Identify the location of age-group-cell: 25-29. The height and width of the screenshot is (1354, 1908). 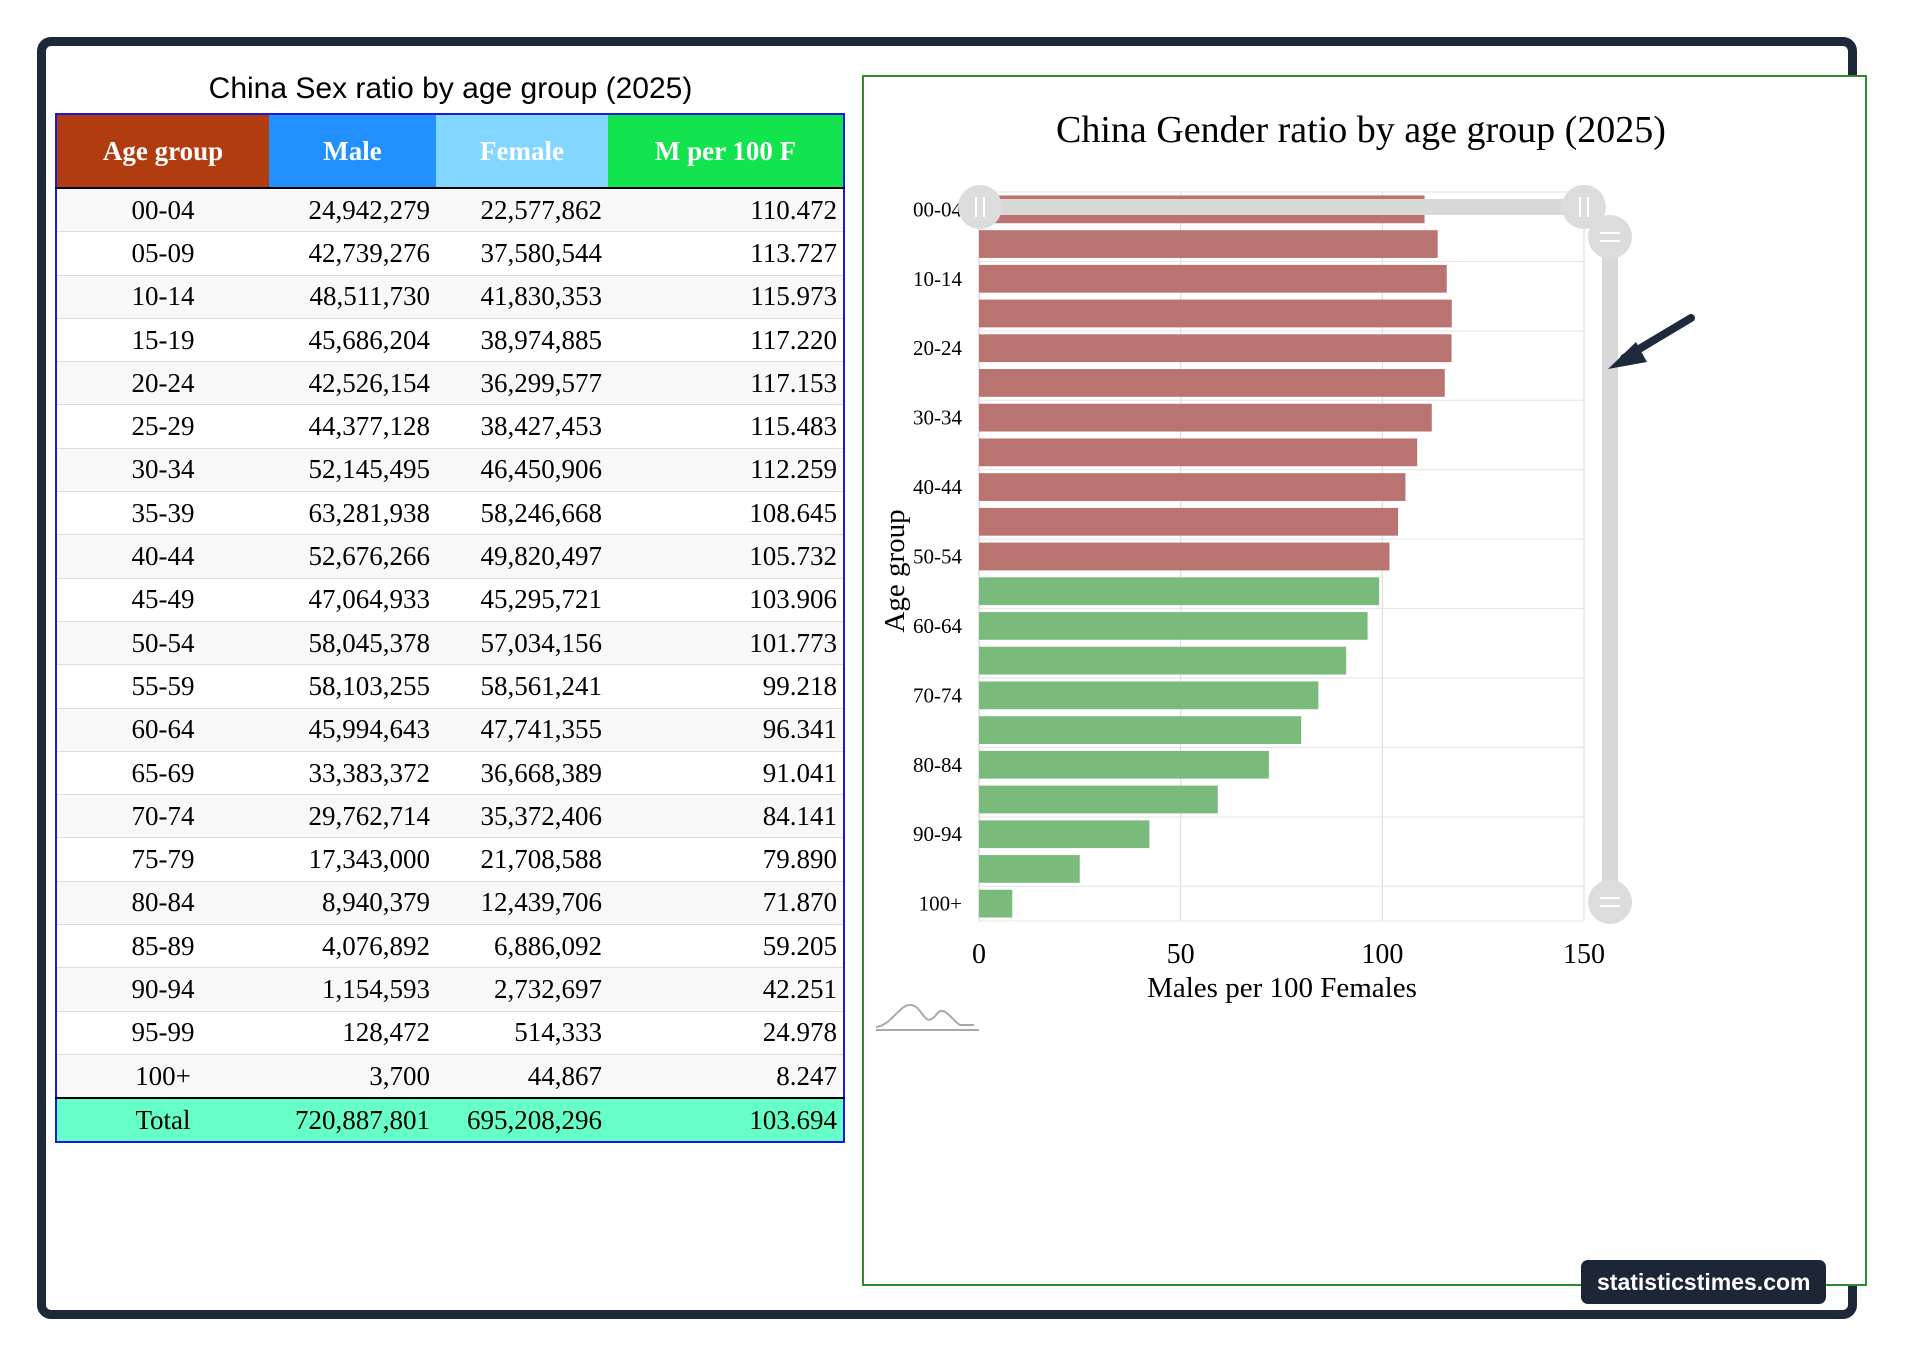
(162, 426).